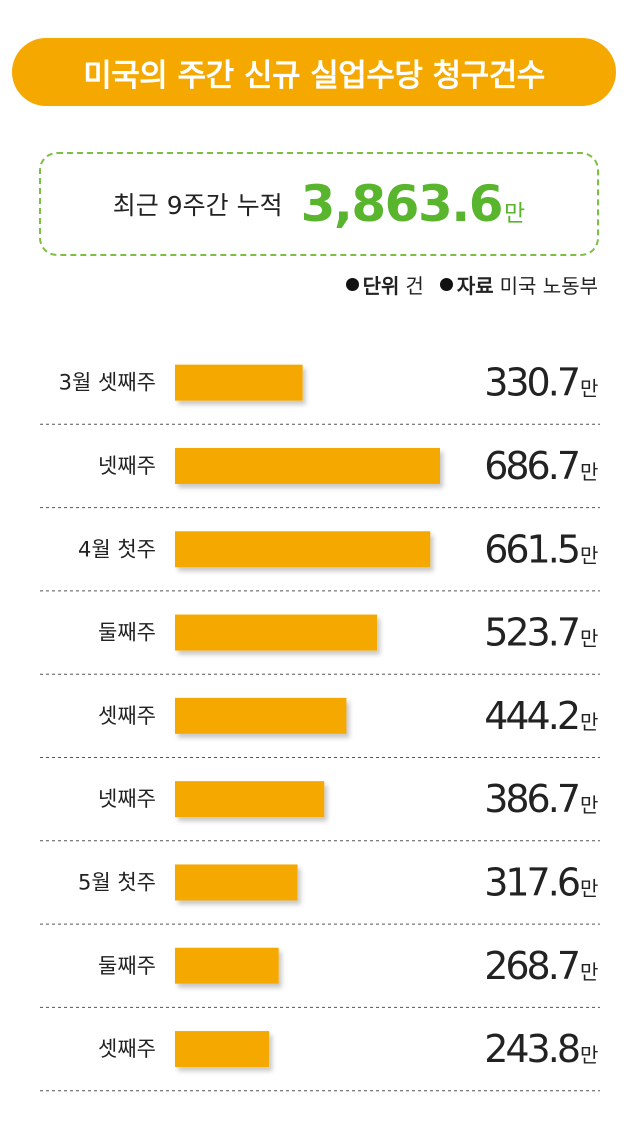 This screenshot has height=1137, width=640. I want to click on chart-meta: 단위 건 자료 미국 노동부, so click(471, 284).